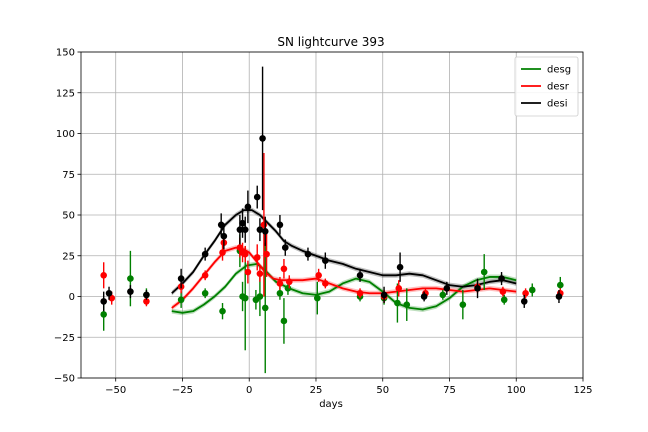  I want to click on x-tick-label: 50, so click(382, 390).